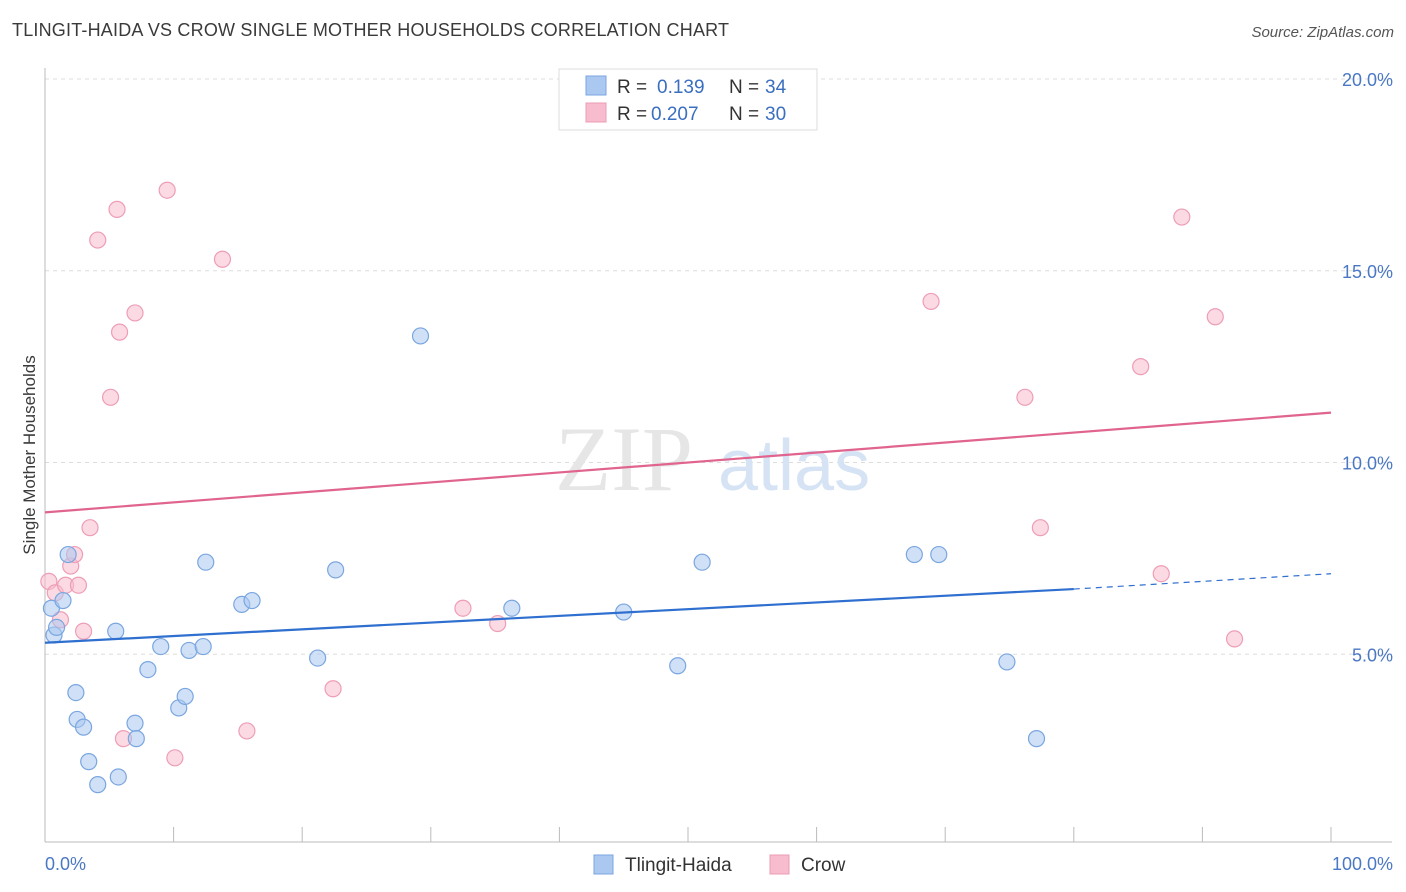 This screenshot has width=1406, height=892. I want to click on x-tick-label-max: 100.0%, so click(1362, 864).